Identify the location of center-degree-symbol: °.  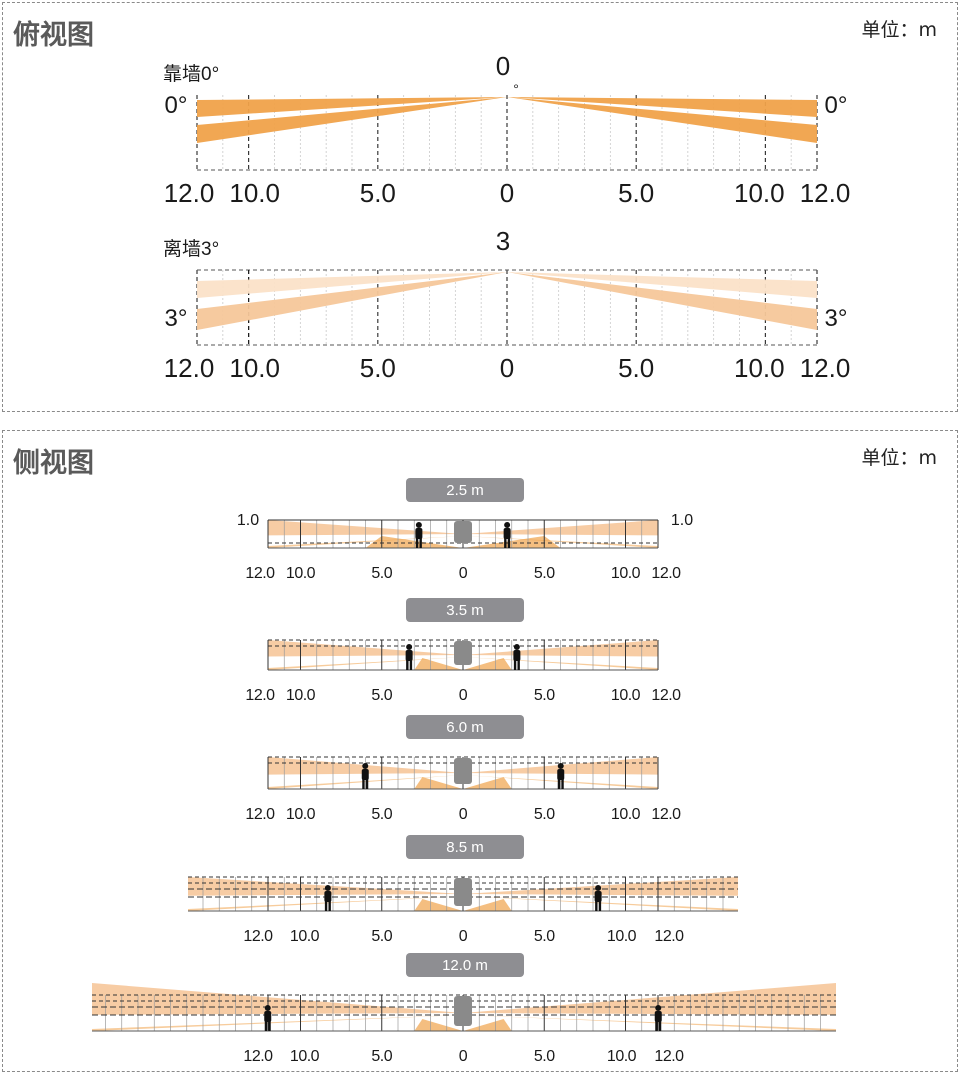
(516, 89).